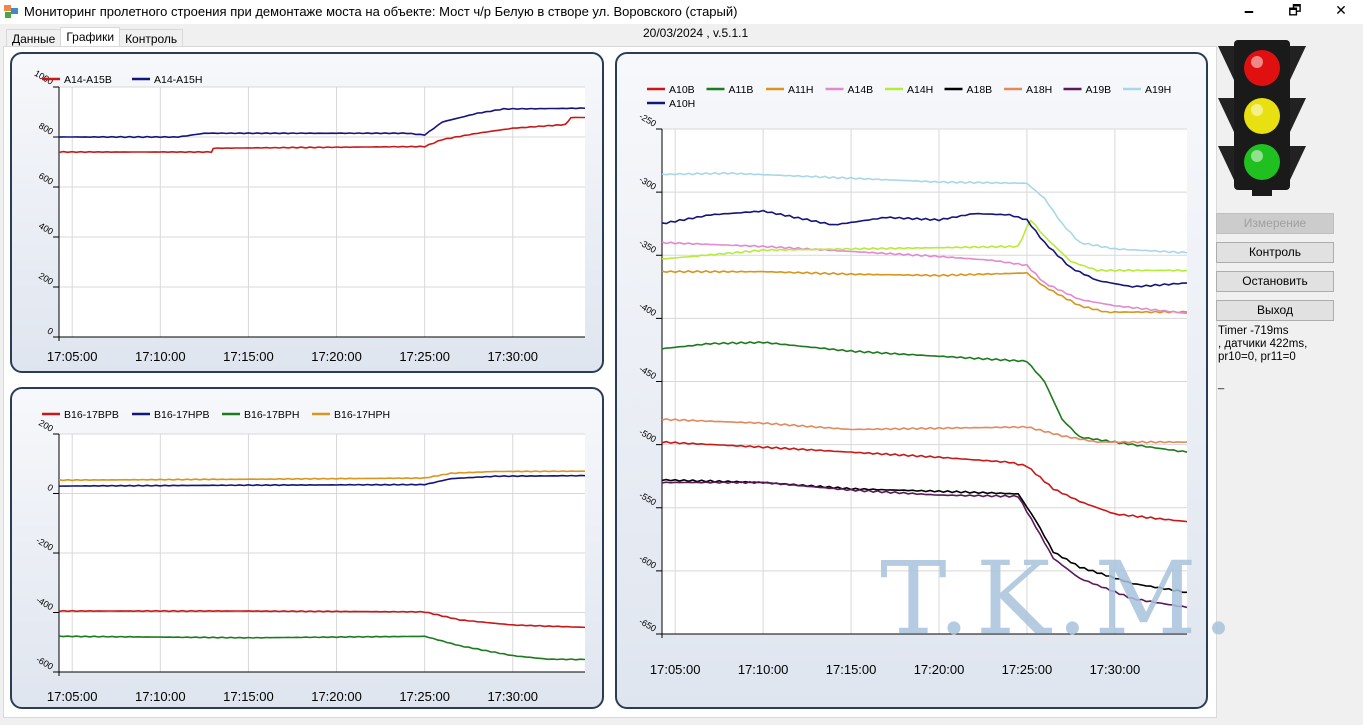 This screenshot has height=725, width=1363. I want to click on legend-label: B16-17HPB, so click(181, 415).